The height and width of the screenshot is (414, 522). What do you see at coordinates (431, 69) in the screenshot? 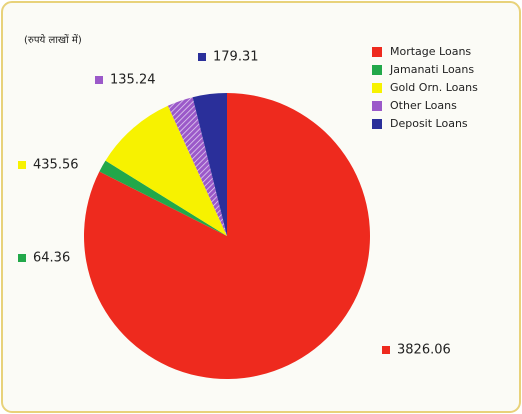
I see `legend-label: Jamanati Loans` at bounding box center [431, 69].